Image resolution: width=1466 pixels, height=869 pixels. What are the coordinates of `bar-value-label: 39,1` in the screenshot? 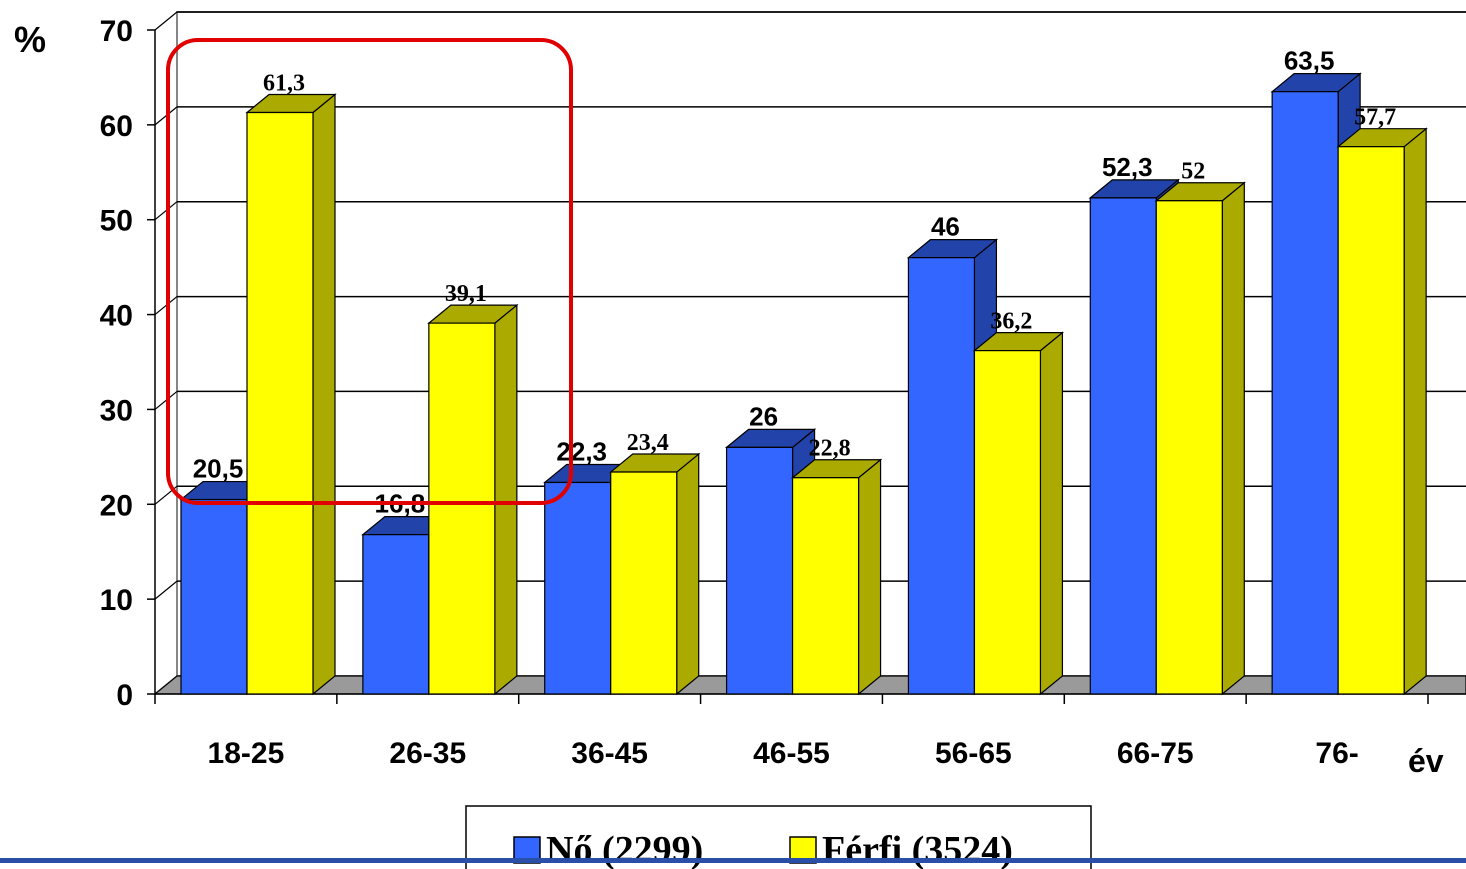 It's located at (466, 294).